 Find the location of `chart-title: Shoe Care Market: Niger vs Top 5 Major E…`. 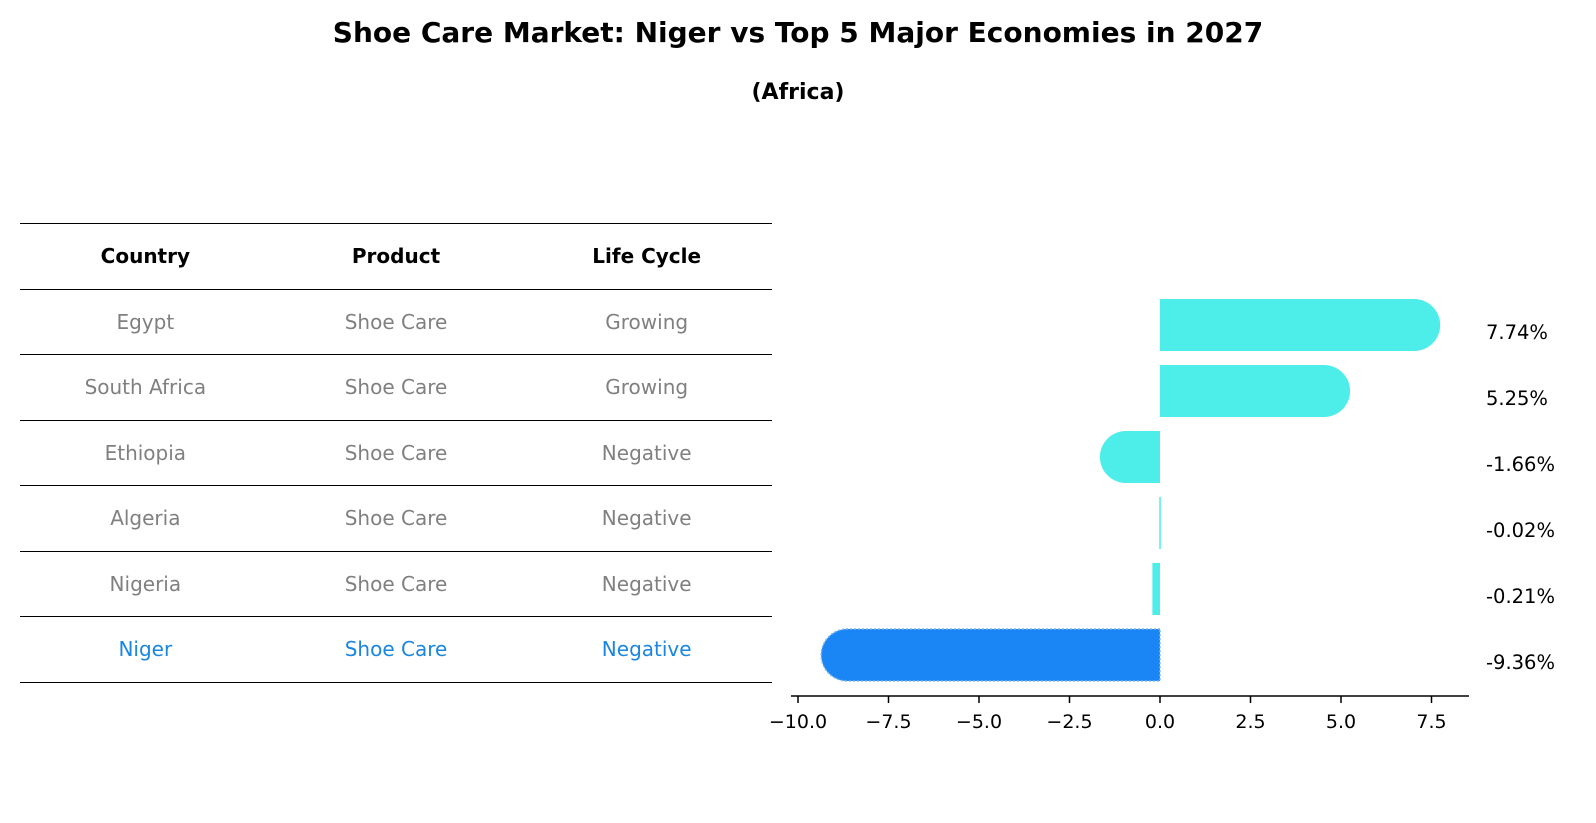

chart-title: Shoe Care Market: Niger vs Top 5 Major E… is located at coordinates (798, 32).